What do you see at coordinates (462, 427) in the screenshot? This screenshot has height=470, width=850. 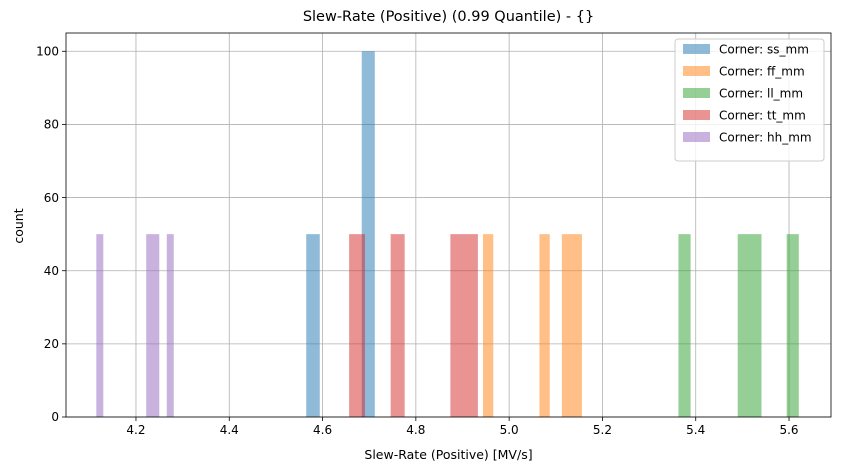 I see `x-axis-ticks: 4.2 4.4 4.6 4.8 5.0 5.2 5.4 5.6` at bounding box center [462, 427].